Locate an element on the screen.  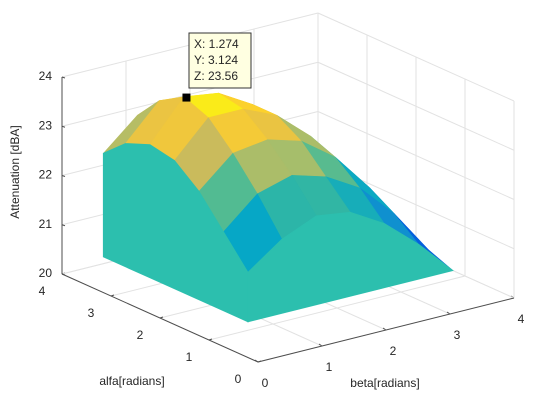
y-axis-line is located at coordinates (160, 318).